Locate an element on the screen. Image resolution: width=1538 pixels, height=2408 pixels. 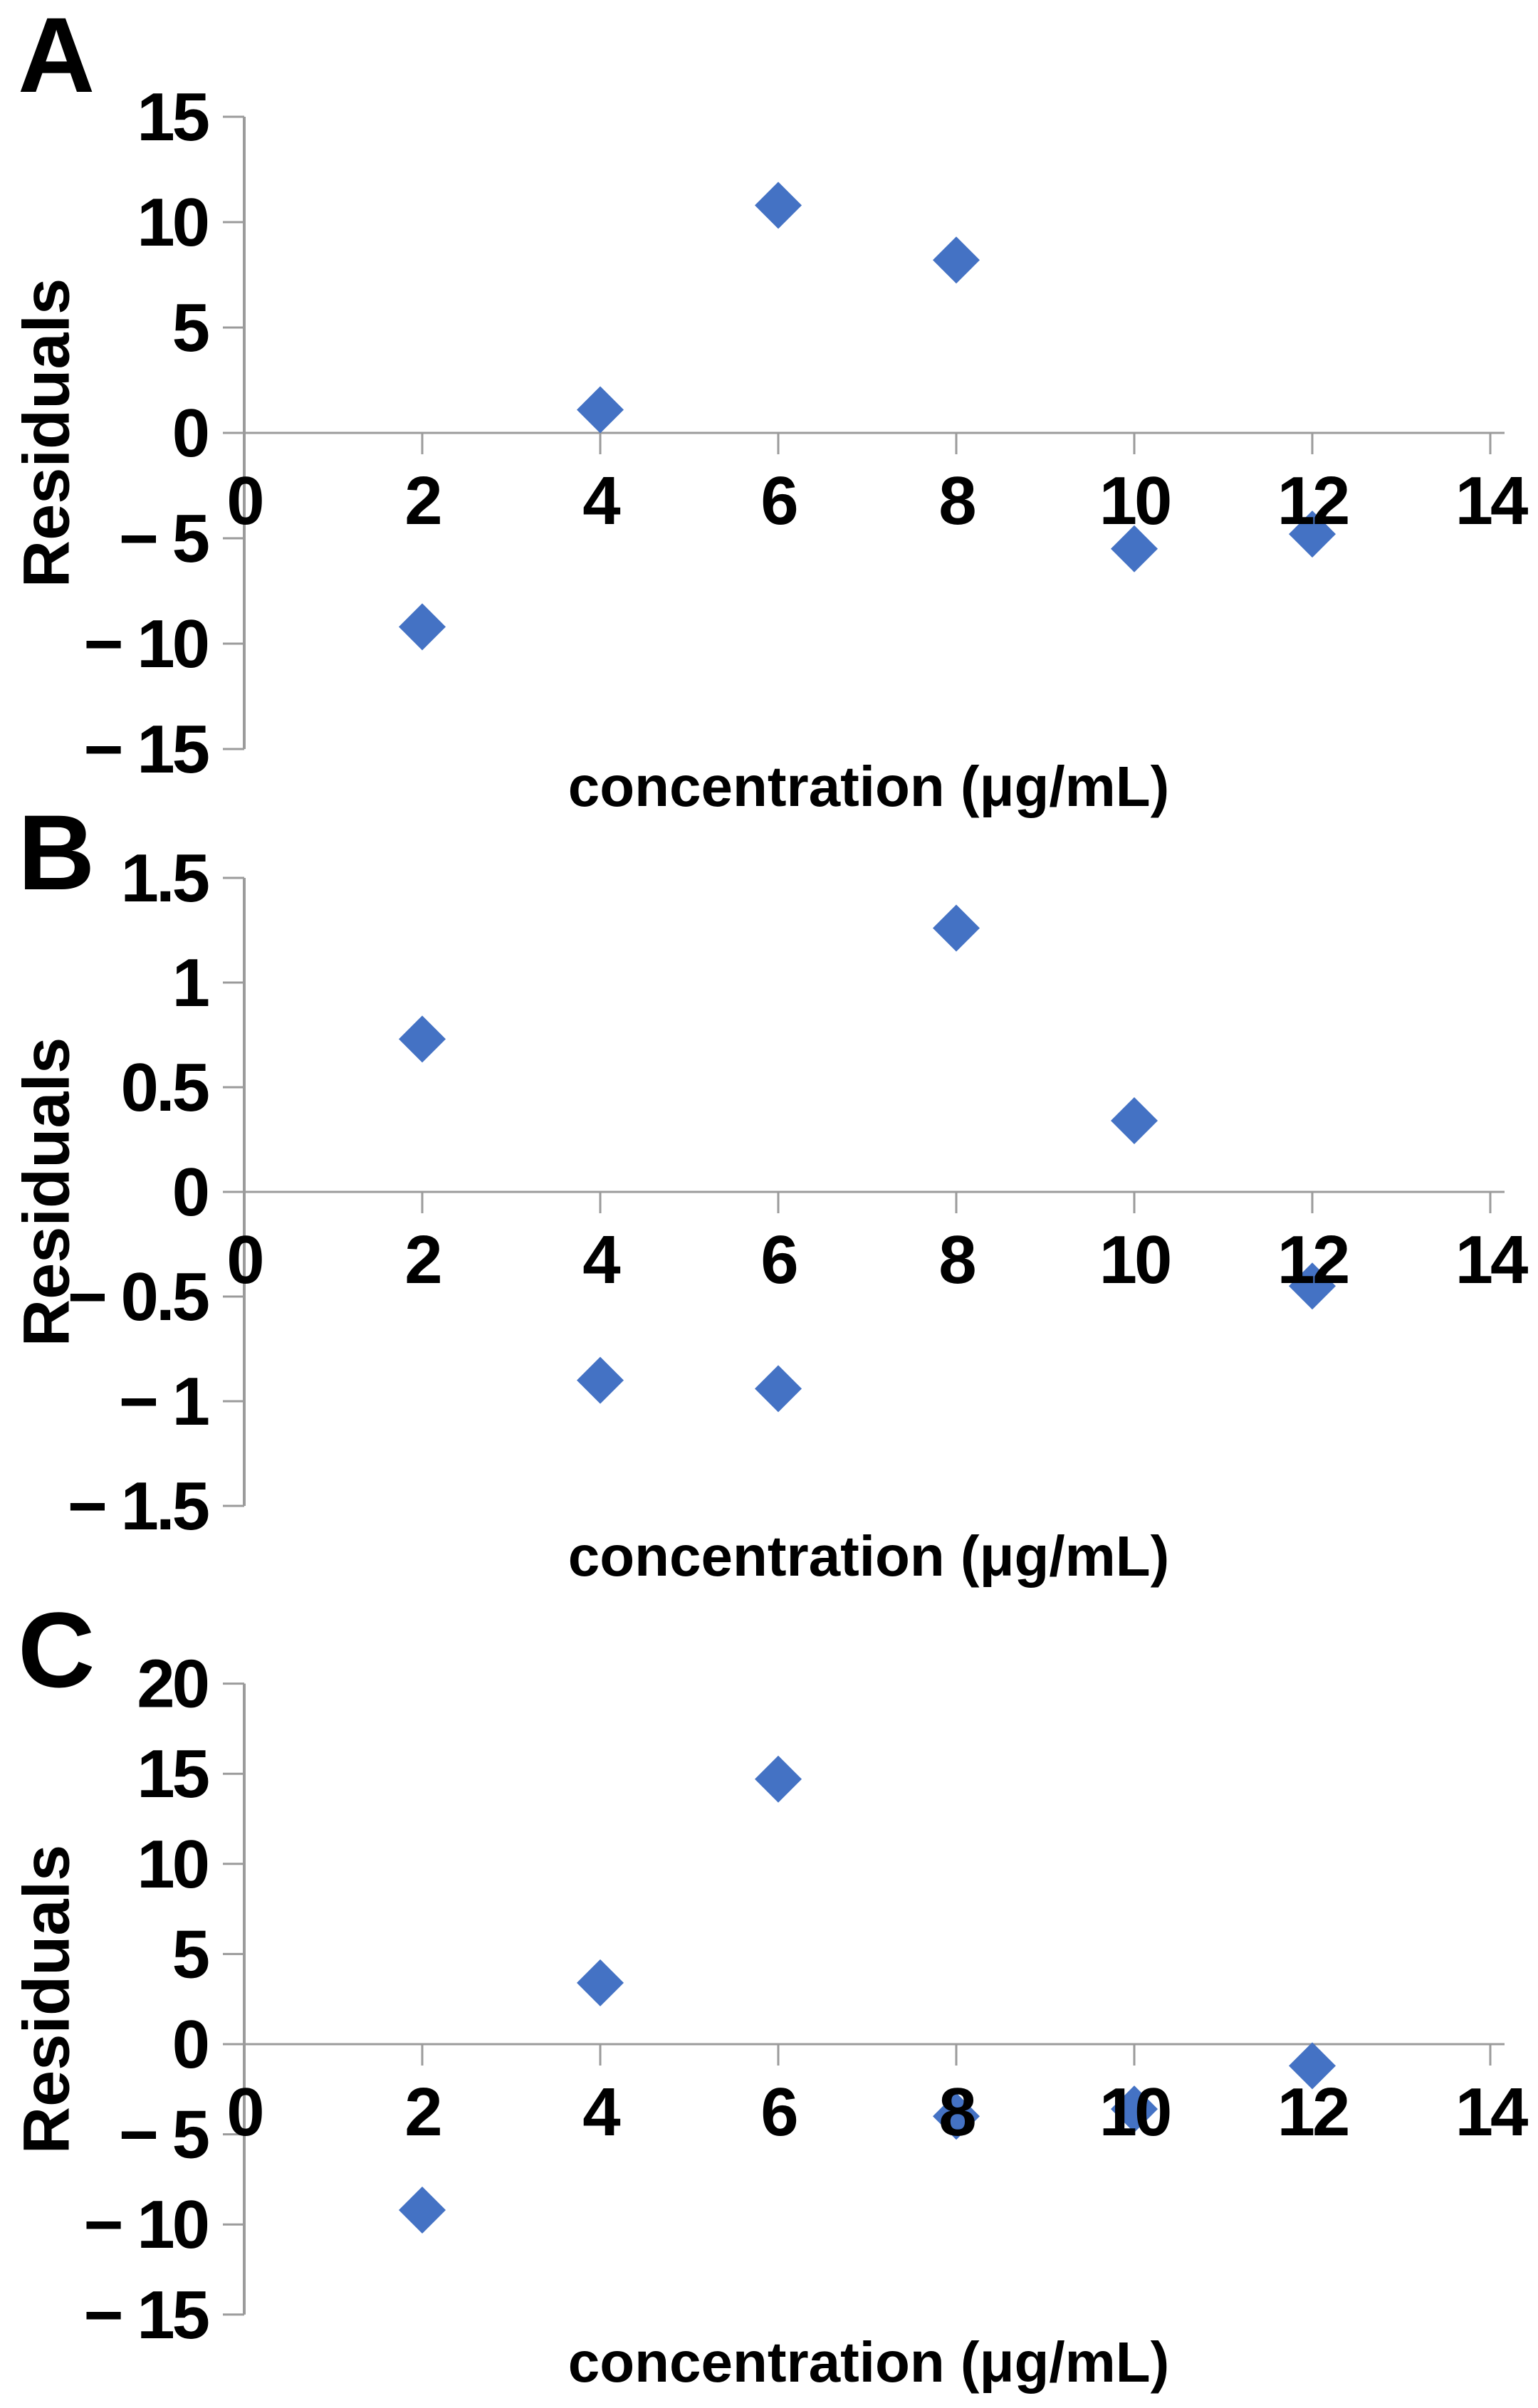
x-axis-title-b: concentration (μg/mL) is located at coordinates (868, 1556).